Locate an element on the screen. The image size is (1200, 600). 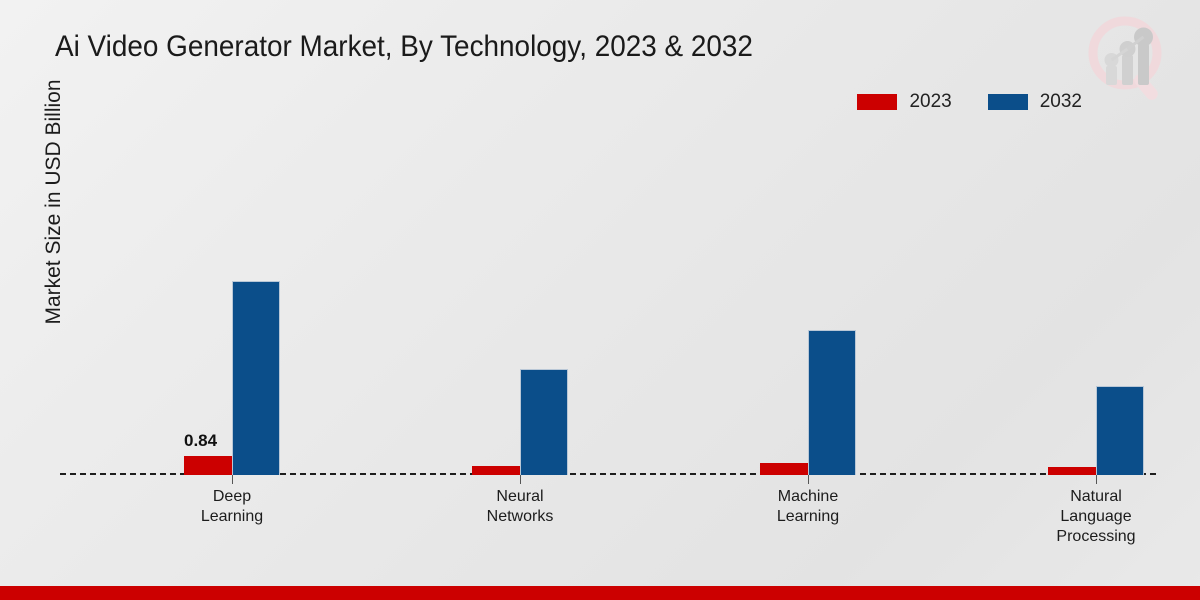
bar-group-neural-networks: Neural Networks is located at coordinates (520, 322).